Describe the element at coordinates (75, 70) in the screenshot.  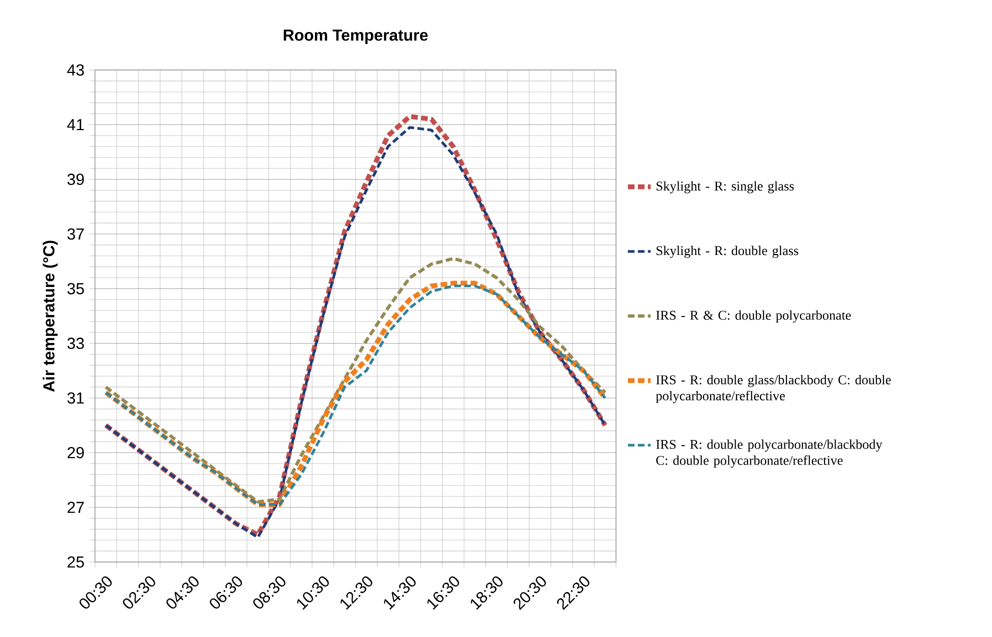
I see `y-tick-label: 43` at that location.